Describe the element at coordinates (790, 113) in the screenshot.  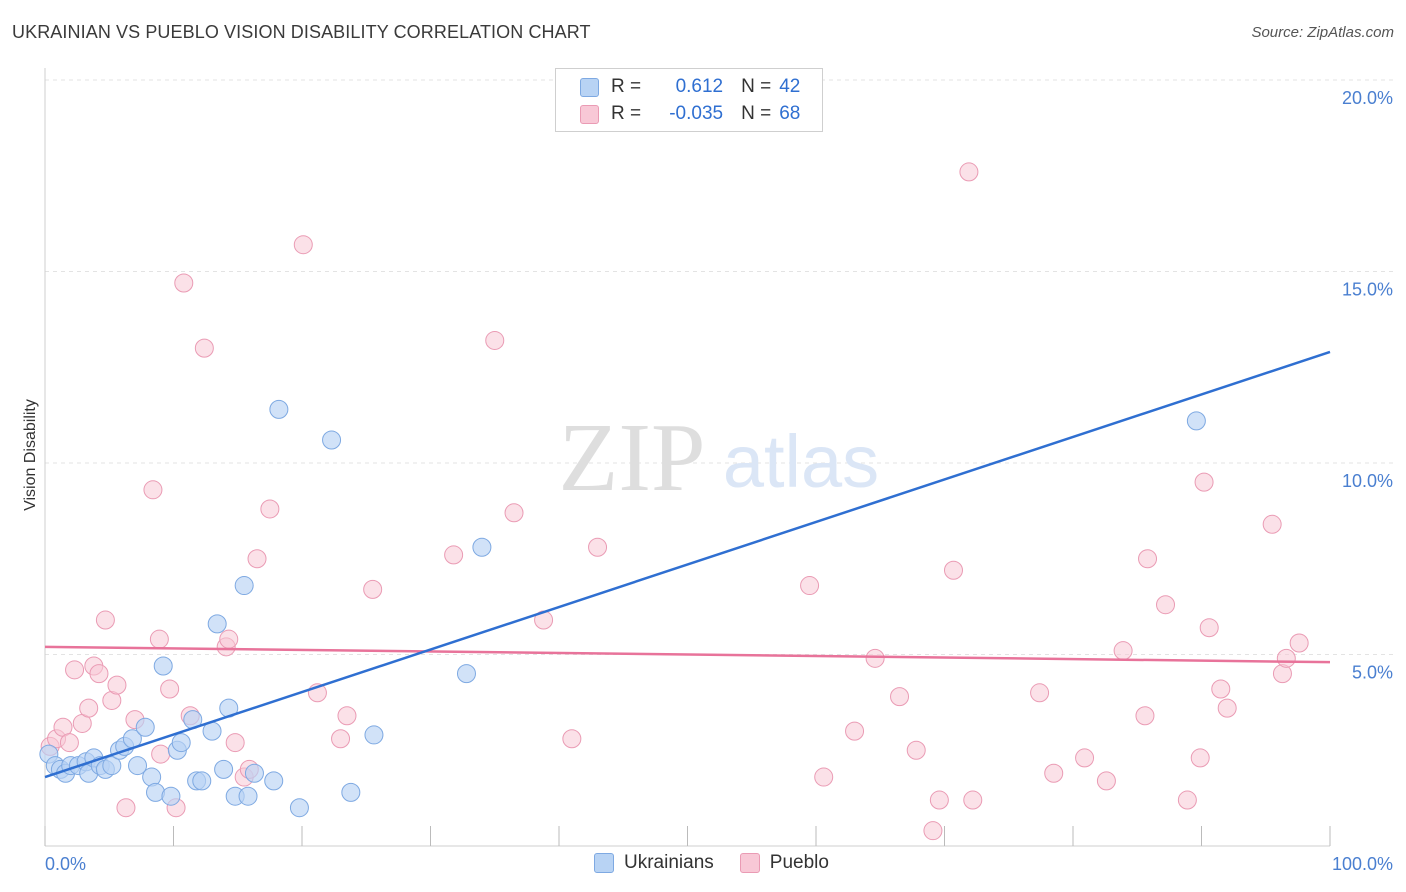
I see `legend-n-value: 68` at that location.